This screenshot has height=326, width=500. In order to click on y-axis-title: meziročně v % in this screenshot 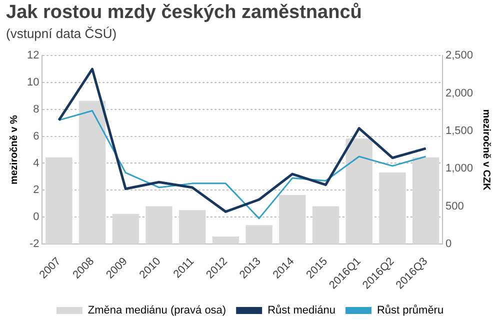, I will do `click(14, 149)`.